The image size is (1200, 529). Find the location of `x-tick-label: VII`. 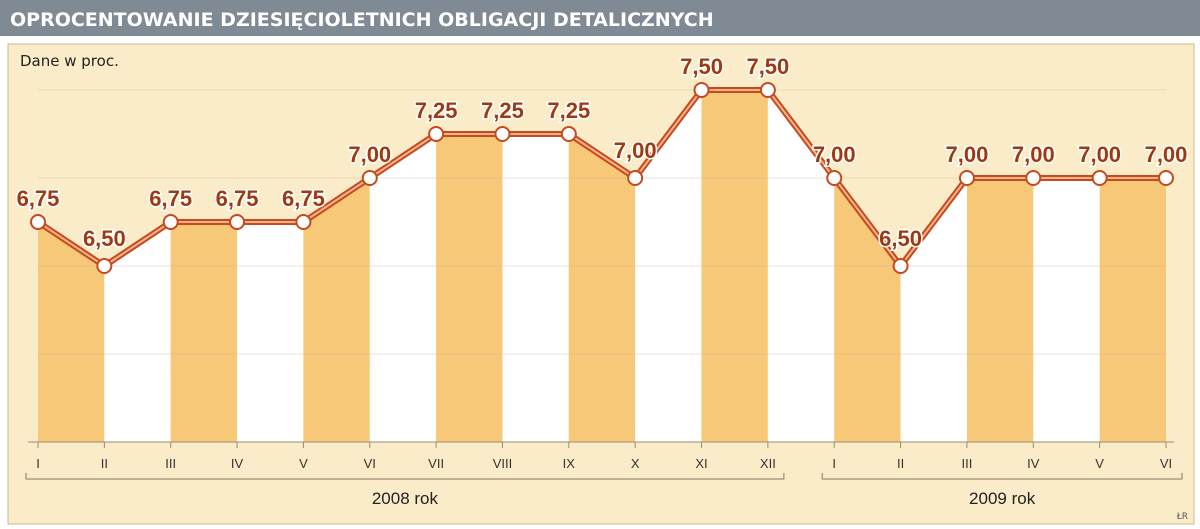

x-tick-label: VII is located at coordinates (436, 463).